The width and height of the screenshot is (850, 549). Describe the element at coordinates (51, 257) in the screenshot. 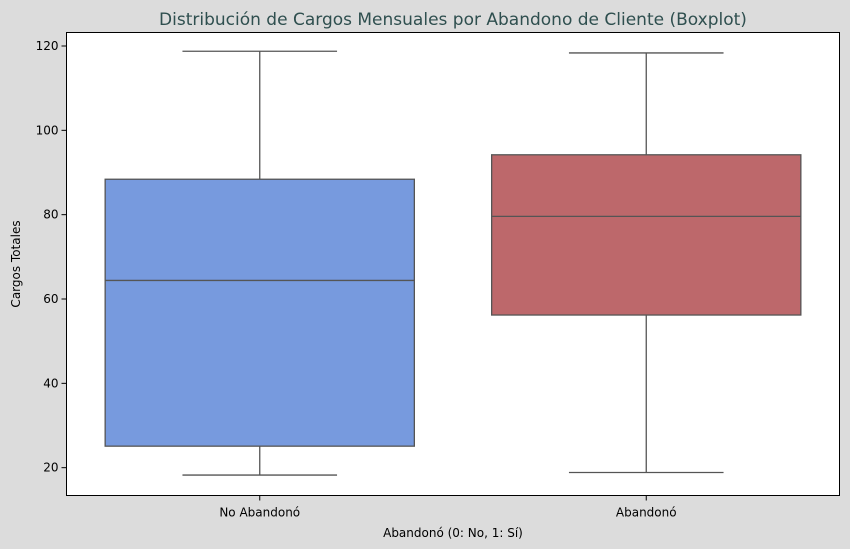

I see `y-axis: 20 40 60 80 100 120` at that location.